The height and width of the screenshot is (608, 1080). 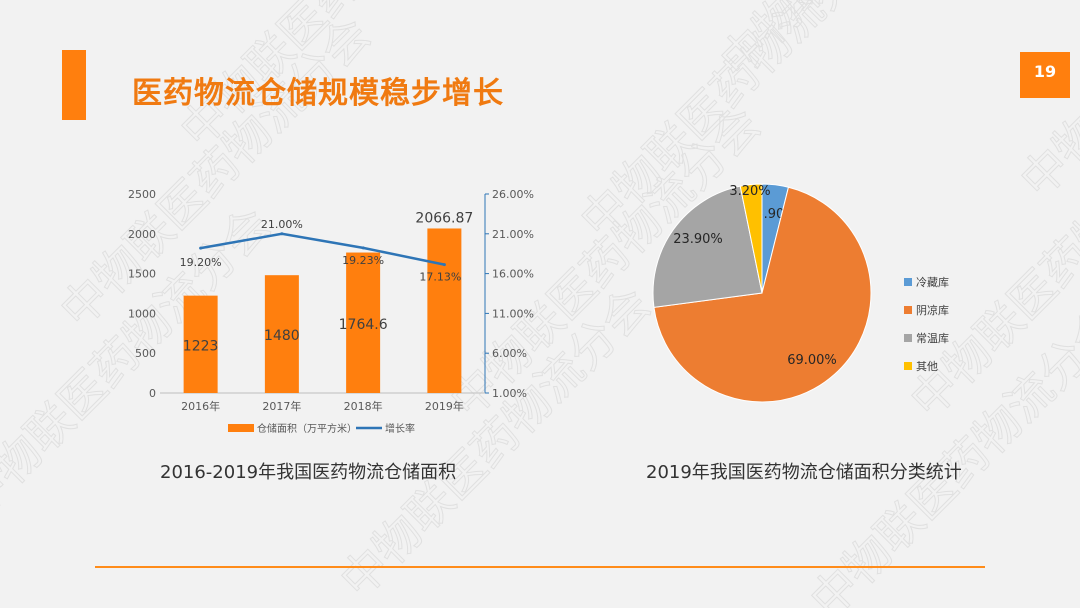 What do you see at coordinates (509, 353) in the screenshot?
I see `y2-tick-label: 6.00%` at bounding box center [509, 353].